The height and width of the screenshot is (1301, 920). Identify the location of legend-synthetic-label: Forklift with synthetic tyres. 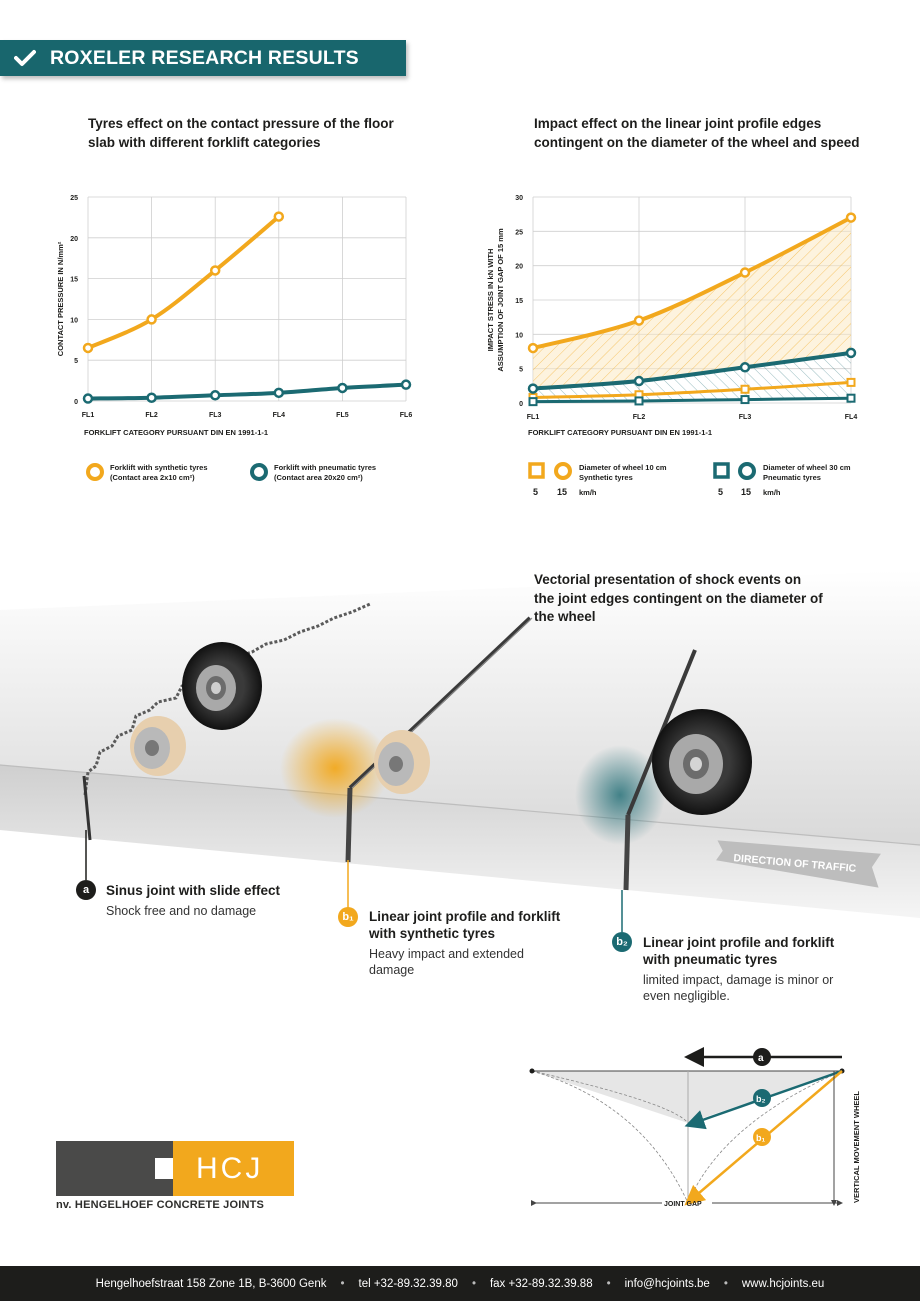
(159, 467).